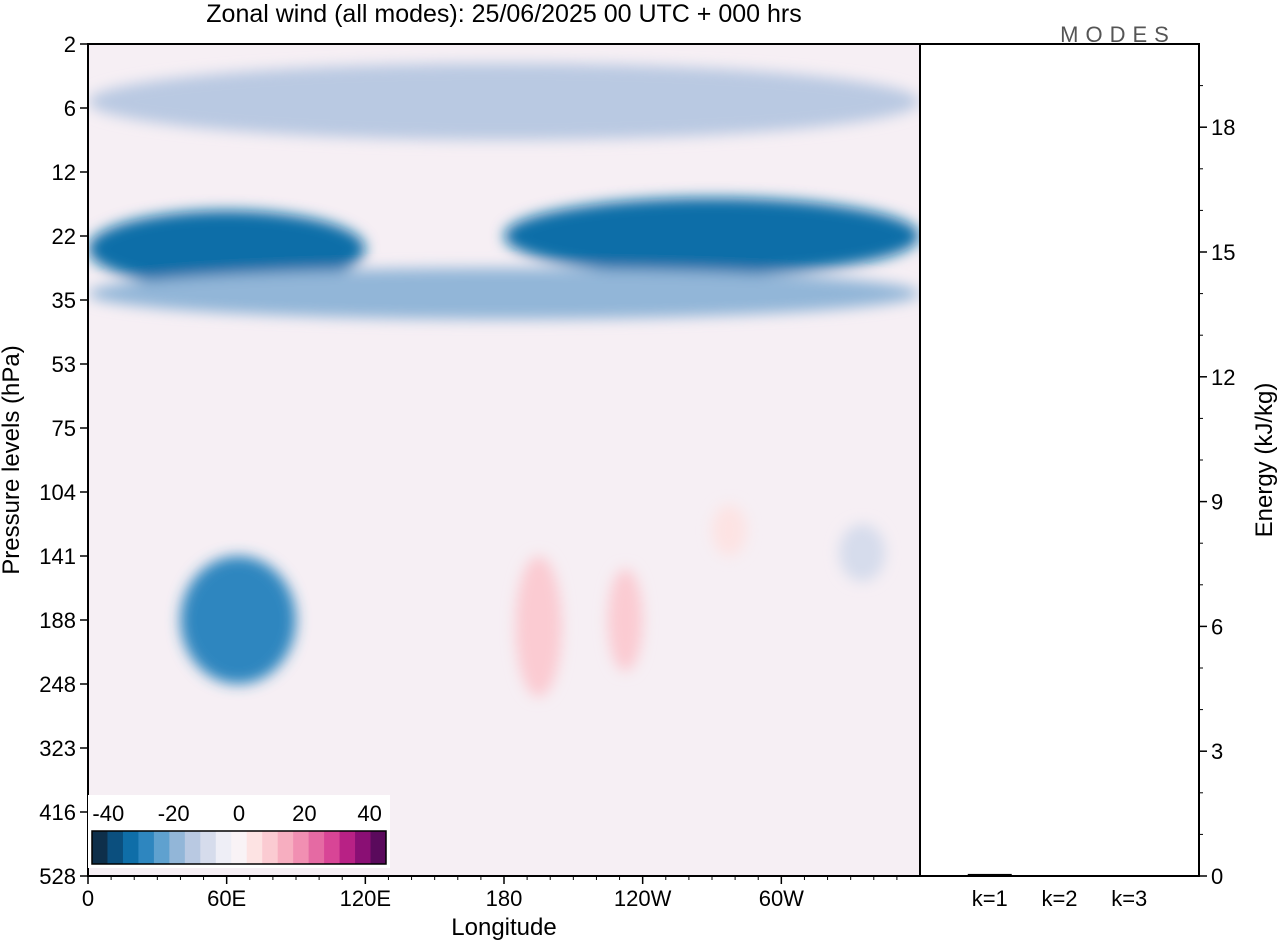 The image size is (1280, 942). What do you see at coordinates (1223, 377) in the screenshot?
I see `energy-tick-label: 12` at bounding box center [1223, 377].